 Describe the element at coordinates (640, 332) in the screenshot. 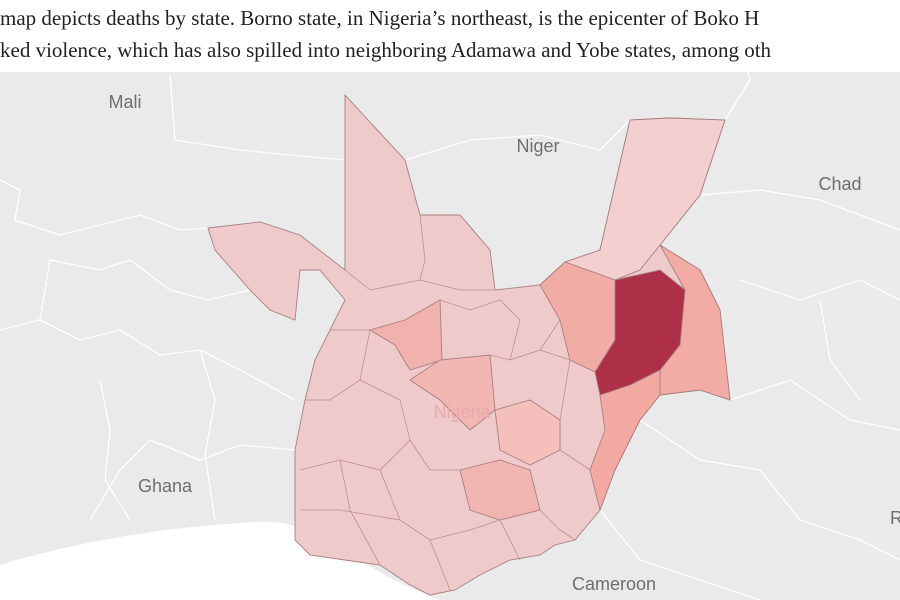

I see `borno` at that location.